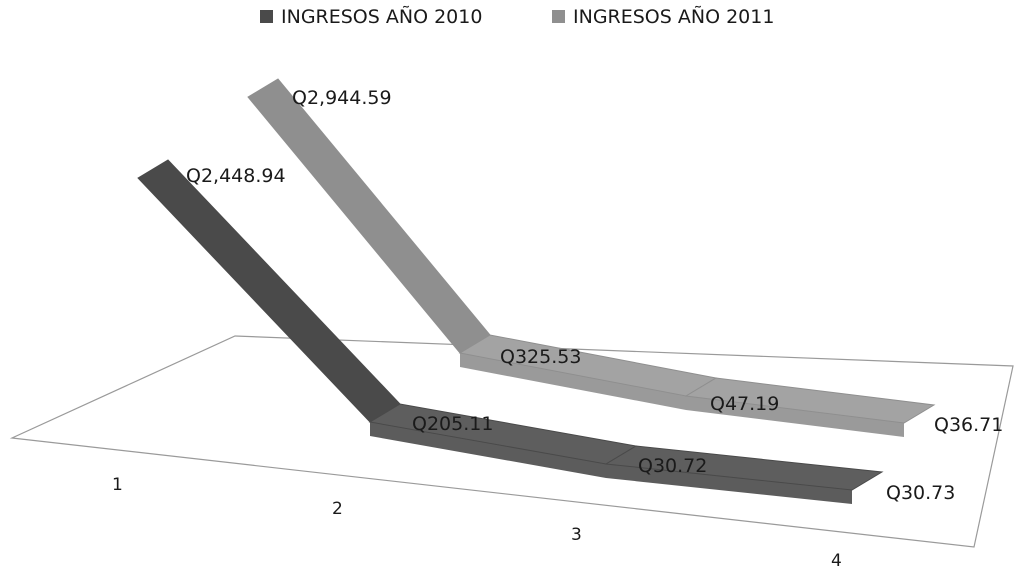 The height and width of the screenshot is (575, 1036). What do you see at coordinates (836, 560) in the screenshot?
I see `x-tick-label: 4` at bounding box center [836, 560].